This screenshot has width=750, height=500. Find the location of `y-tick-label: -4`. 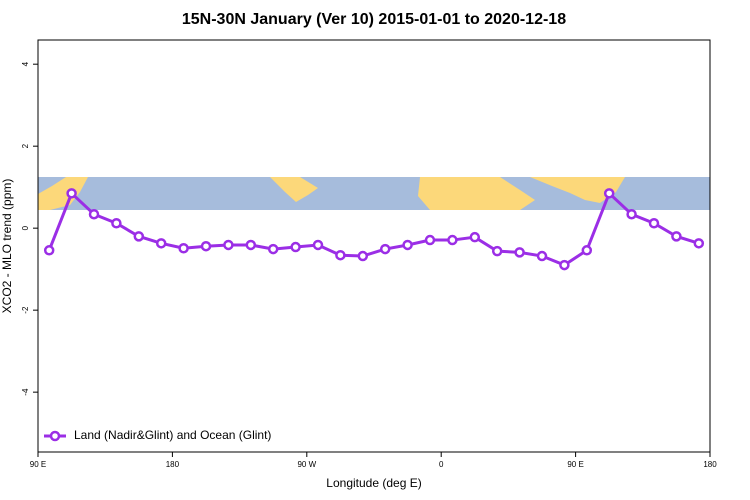

y-tick-label: -4 is located at coordinates (25, 392).